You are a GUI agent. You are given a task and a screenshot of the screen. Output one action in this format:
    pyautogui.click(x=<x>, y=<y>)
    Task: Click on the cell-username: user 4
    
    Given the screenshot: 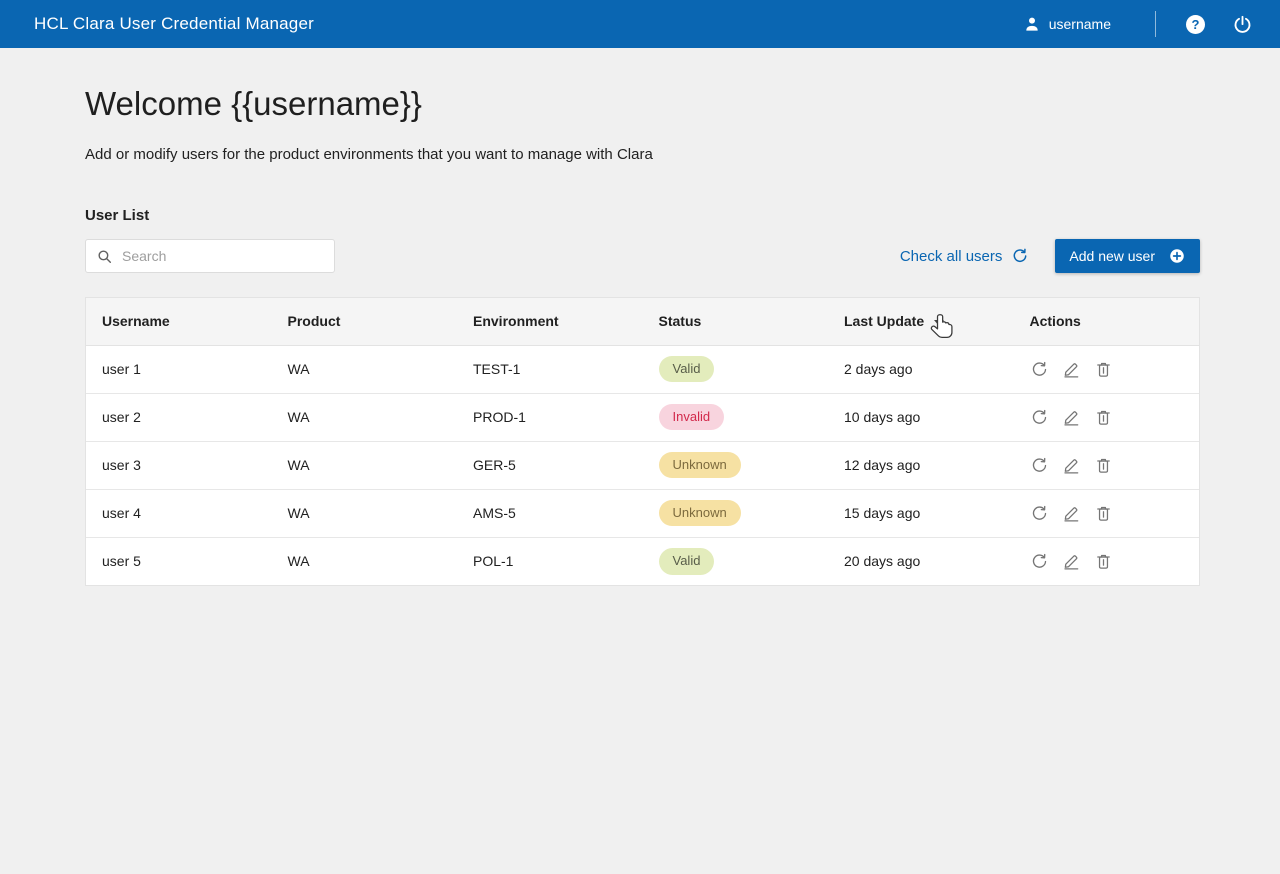 What is the action you would take?
    pyautogui.click(x=179, y=513)
    